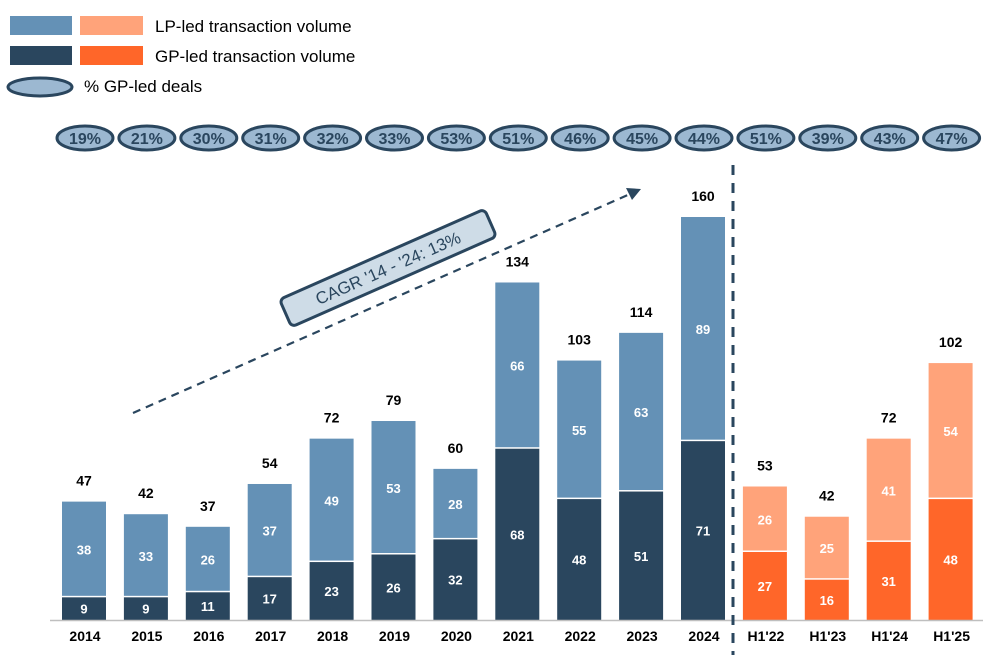 This screenshot has width=1000, height=666. I want to click on legend-label-pct: % GP-led deals, so click(143, 86).